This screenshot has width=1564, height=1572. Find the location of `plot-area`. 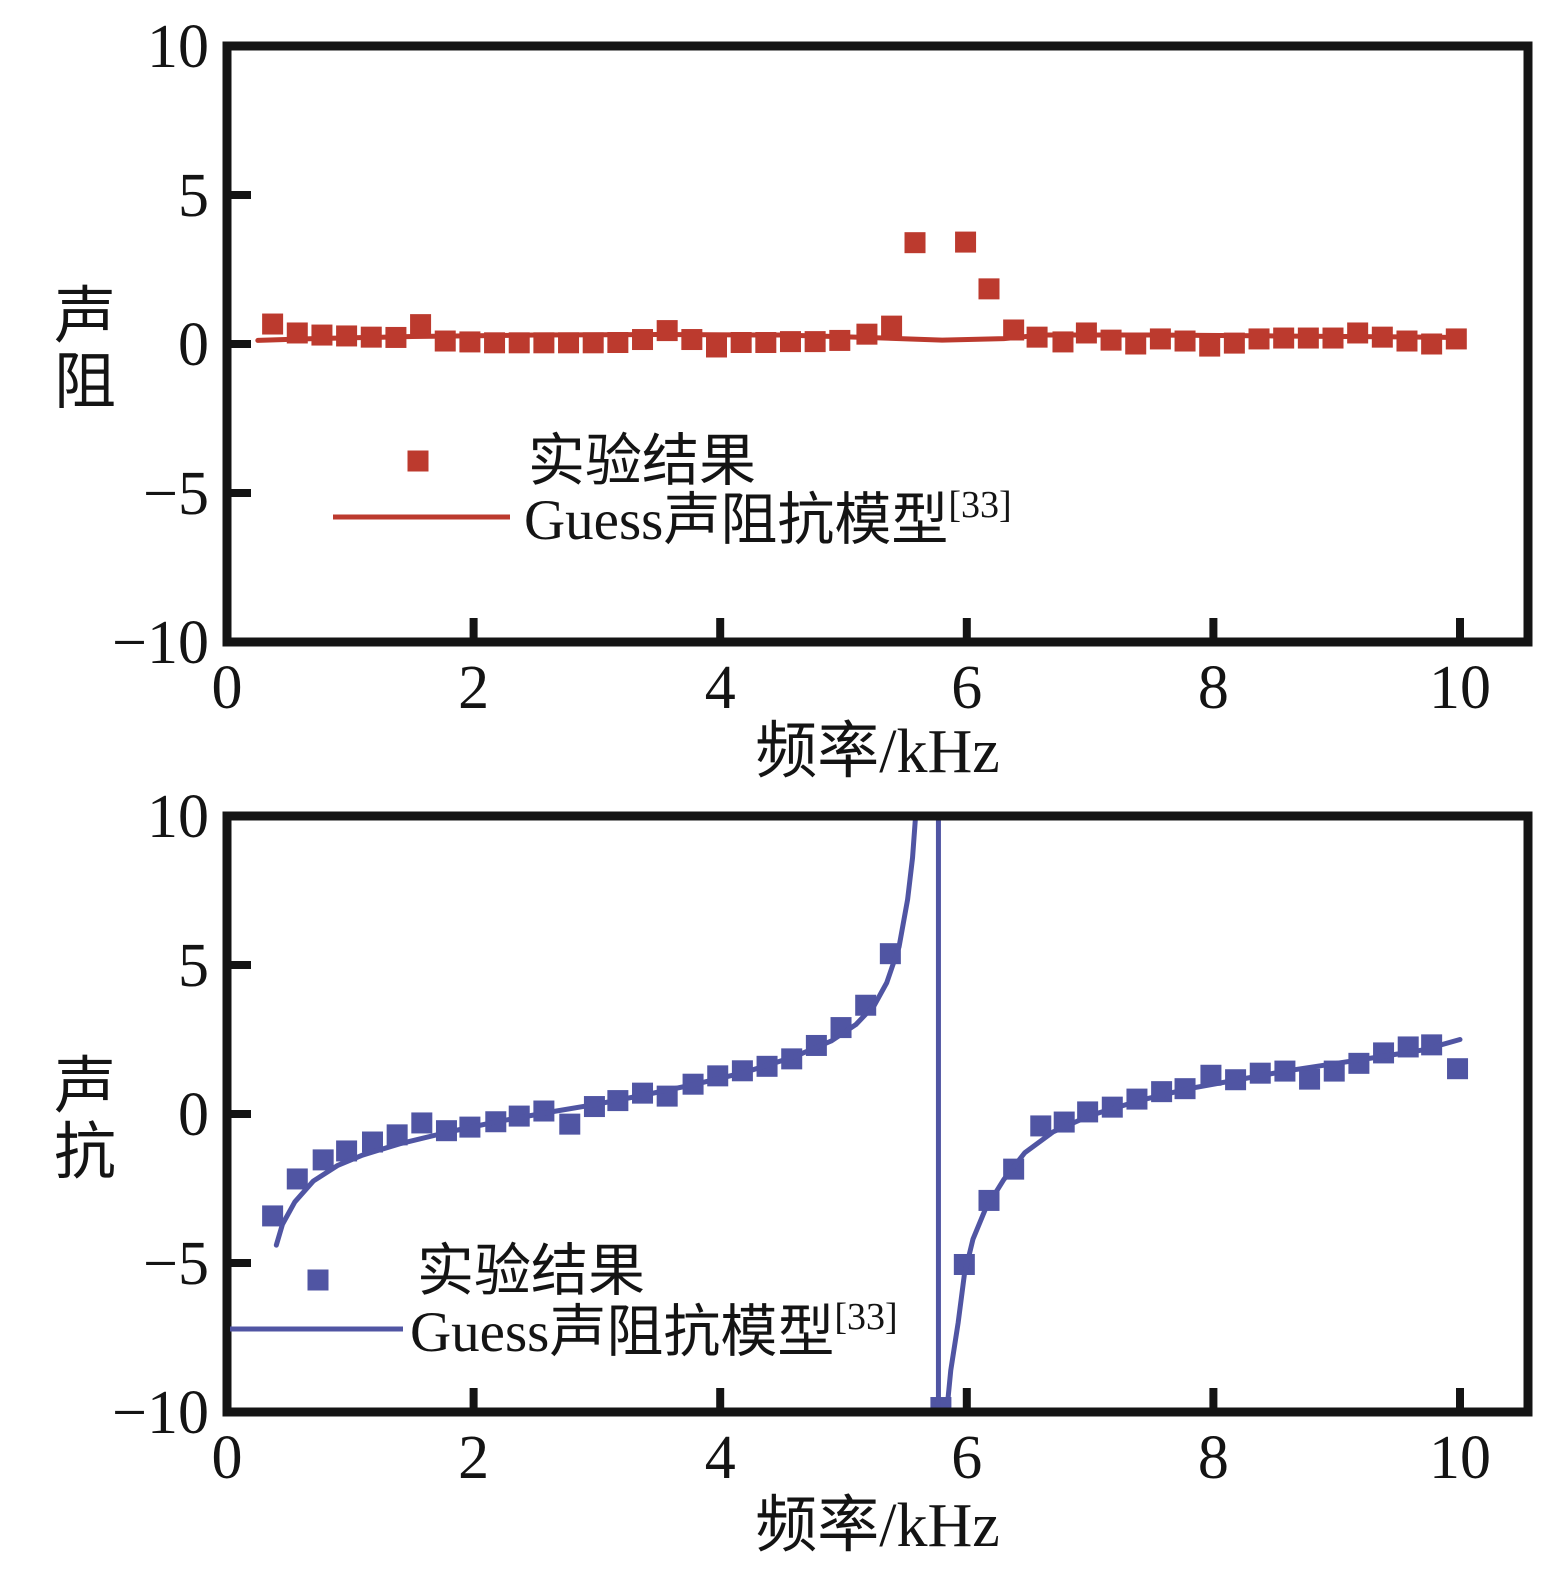

plot-area is located at coordinates (861, 294).